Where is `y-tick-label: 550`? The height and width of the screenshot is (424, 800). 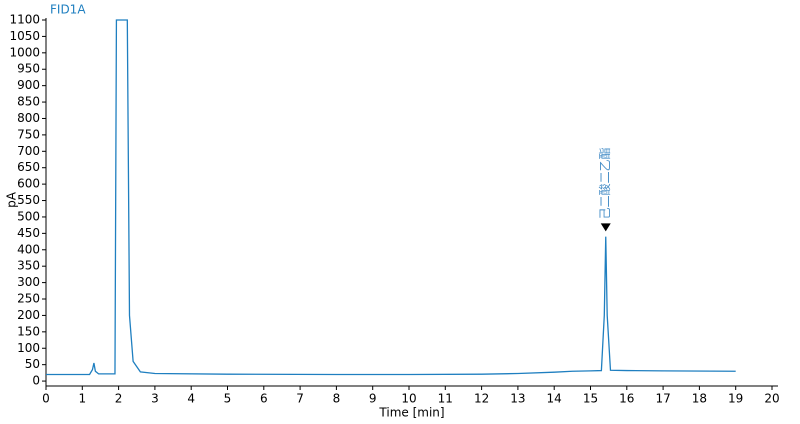 y-tick-label: 550 is located at coordinates (28, 200).